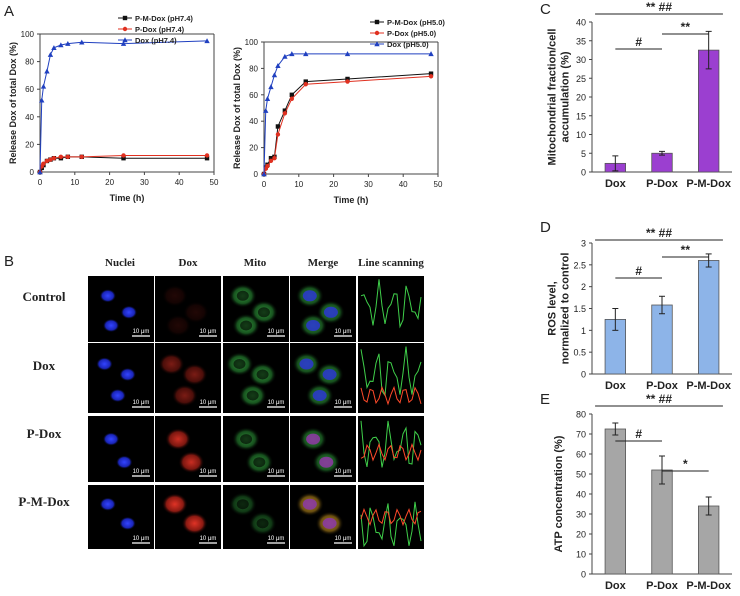 The height and width of the screenshot is (596, 740). What do you see at coordinates (44, 433) in the screenshot?
I see `row-label: P-Dox` at bounding box center [44, 433].